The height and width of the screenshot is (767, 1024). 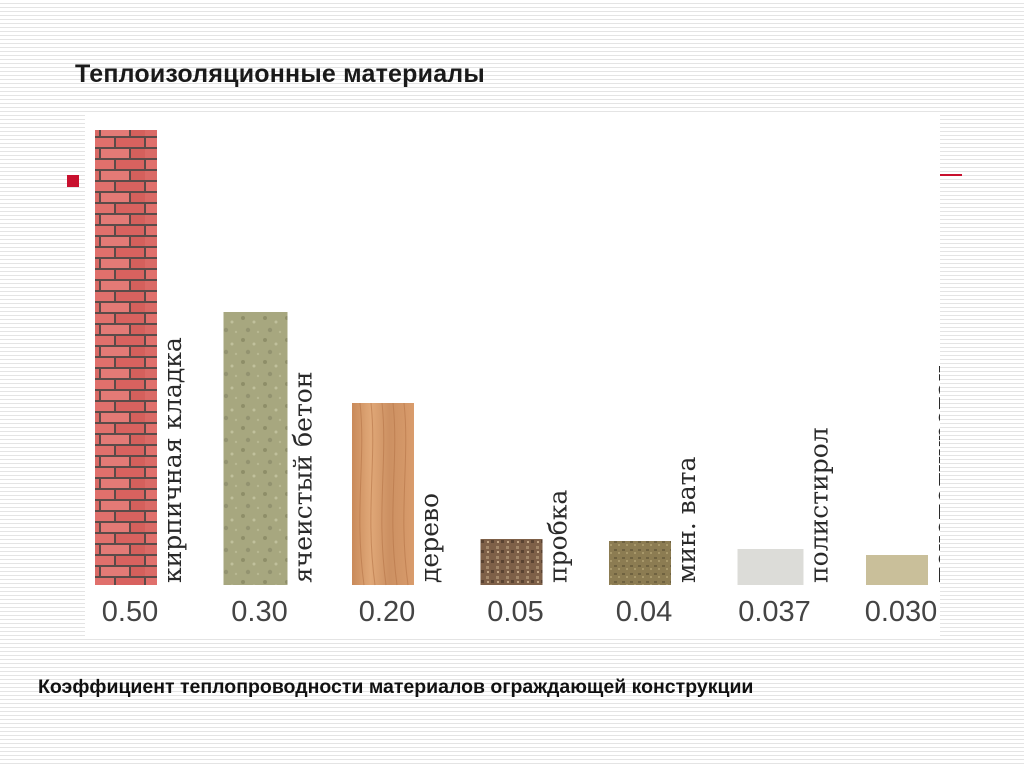 What do you see at coordinates (934, 474) in the screenshot?
I see `category-label-7: пенополиуретан` at bounding box center [934, 474].